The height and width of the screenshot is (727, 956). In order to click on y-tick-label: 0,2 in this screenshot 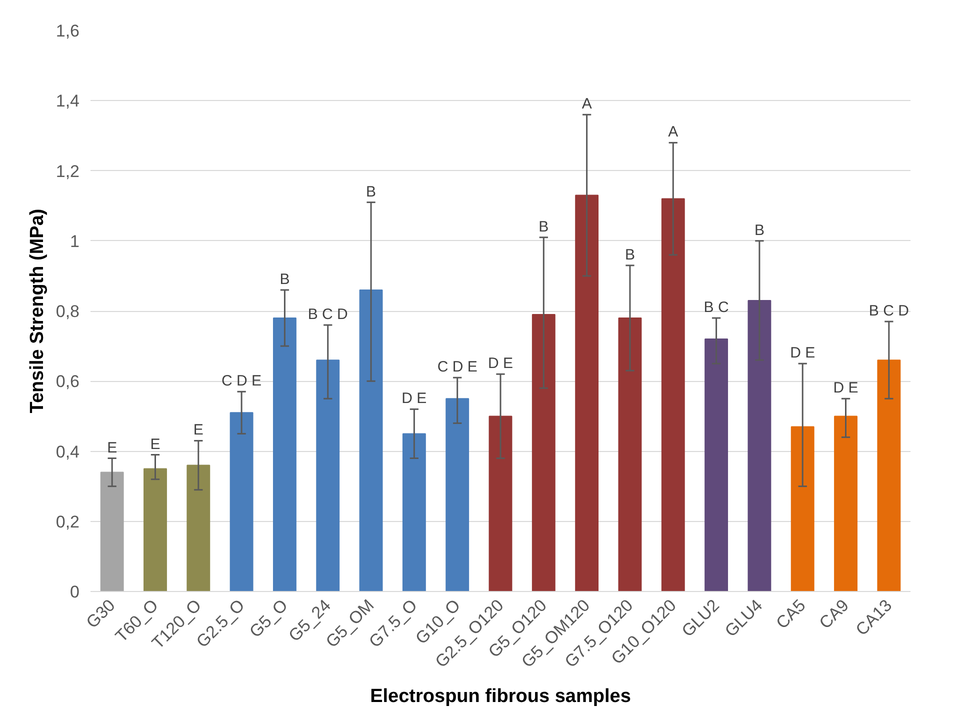, I will do `click(68, 522)`.